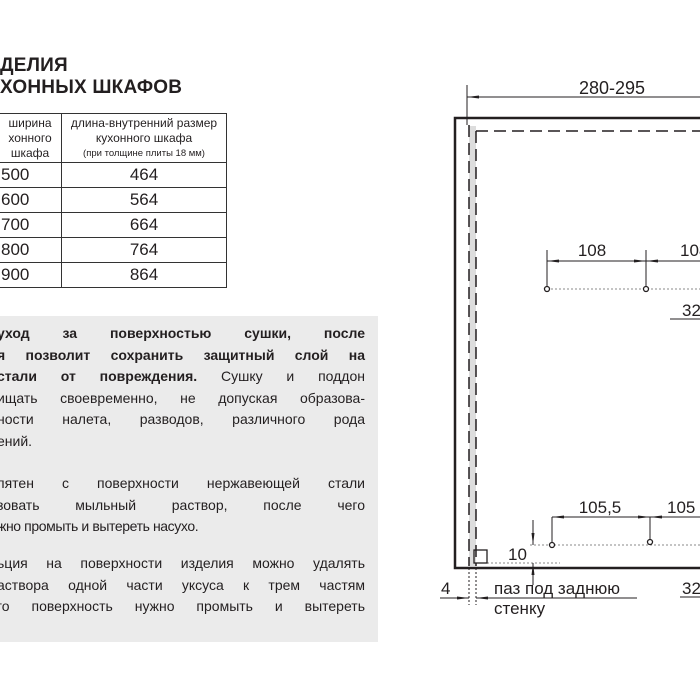 This screenshot has height=700, width=700. What do you see at coordinates (99, 376) in the screenshot?
I see `bold-text: стали от повреждения.` at bounding box center [99, 376].